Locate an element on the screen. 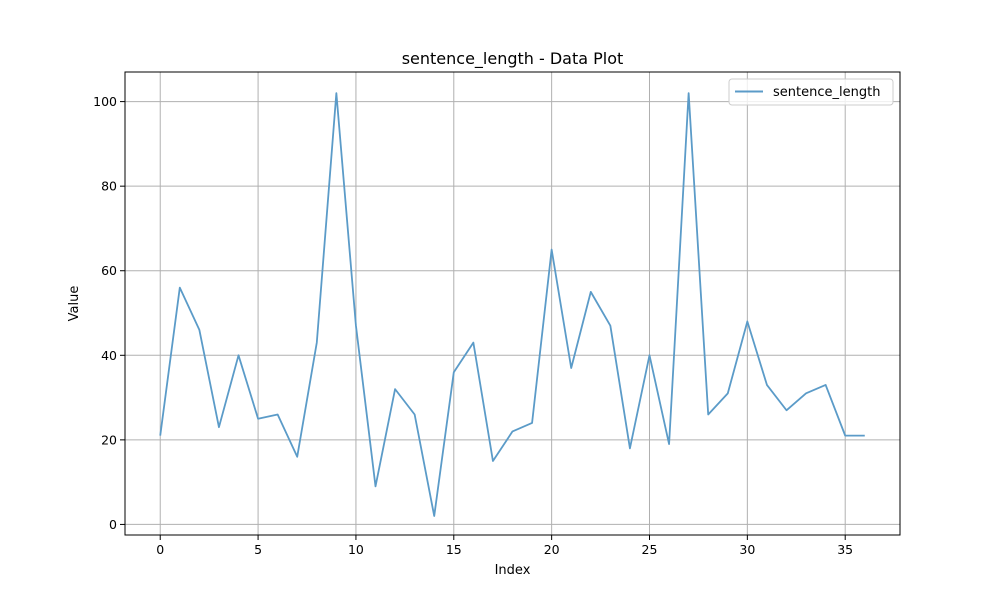 This screenshot has height=600, width=1000. legend-box is located at coordinates (811, 92).